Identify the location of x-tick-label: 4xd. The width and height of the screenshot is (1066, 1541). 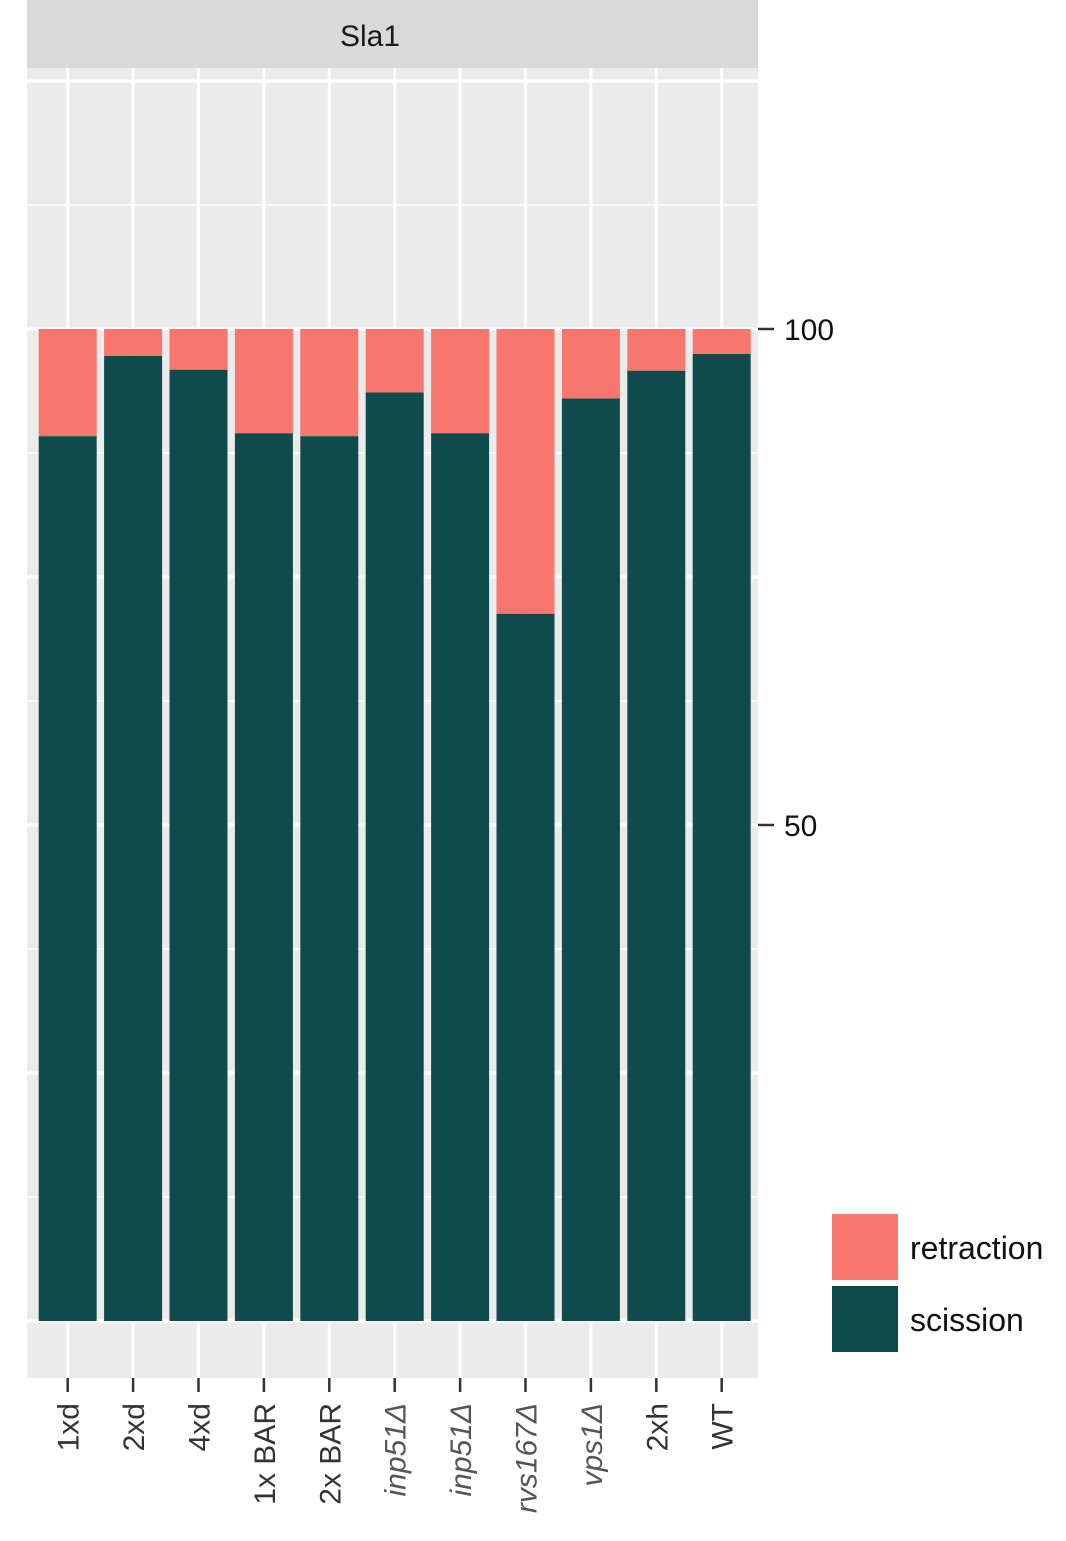
(200, 1427).